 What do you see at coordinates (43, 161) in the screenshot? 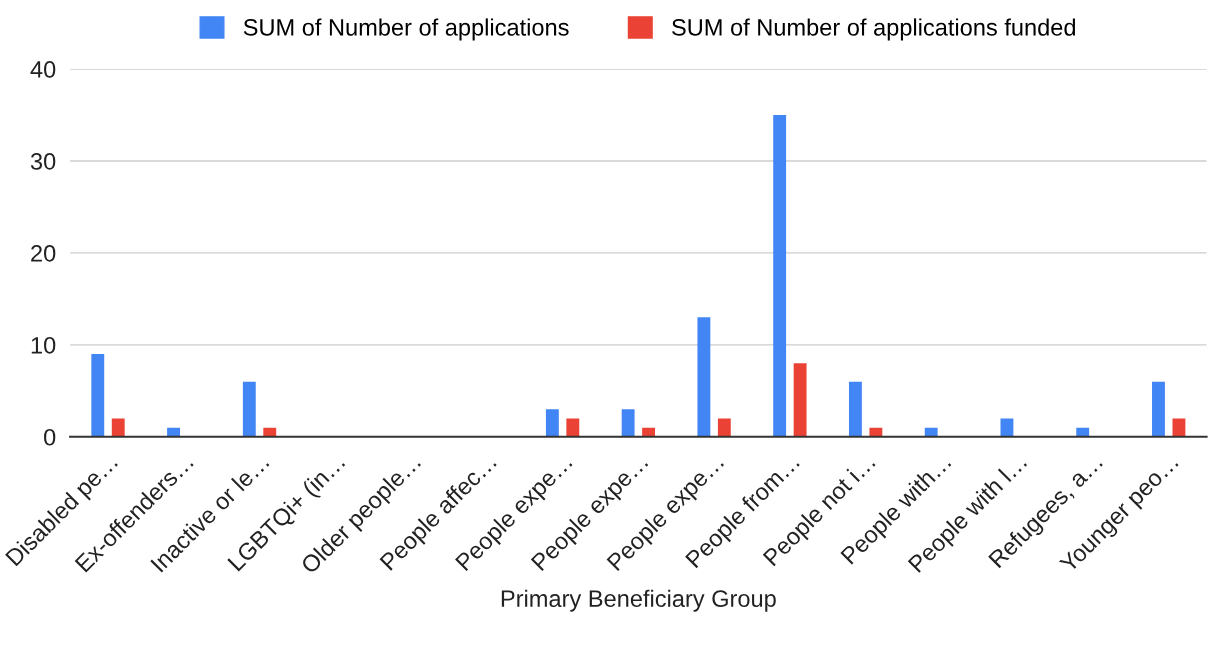
I see `y-tick-label: 30` at bounding box center [43, 161].